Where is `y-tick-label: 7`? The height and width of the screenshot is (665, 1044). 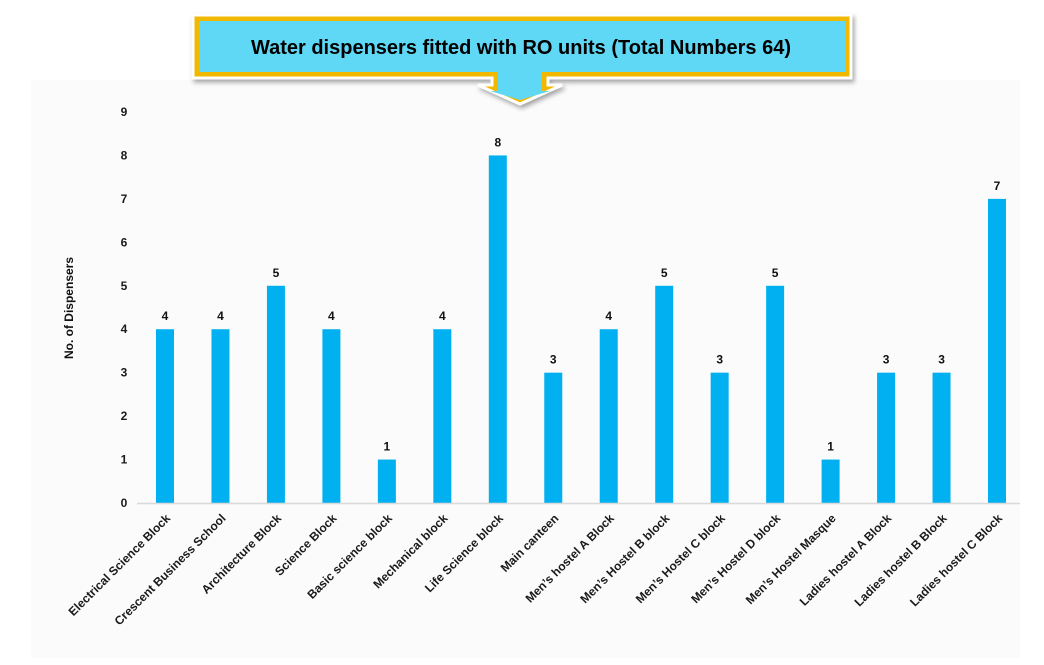
y-tick-label: 7 is located at coordinates (124, 199).